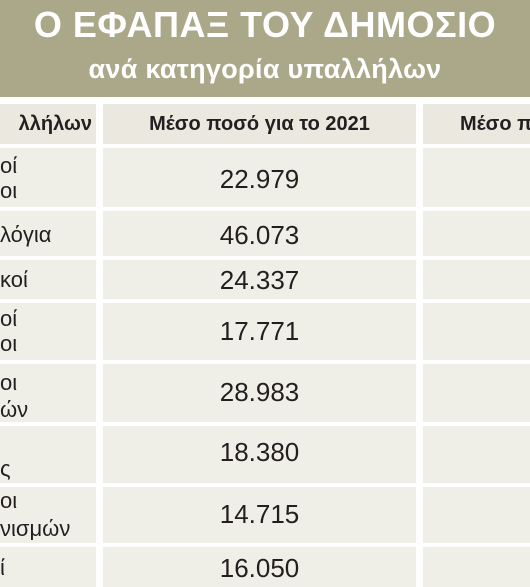 This screenshot has height=587, width=530. I want to click on table-row-label: ί, so click(48, 567).